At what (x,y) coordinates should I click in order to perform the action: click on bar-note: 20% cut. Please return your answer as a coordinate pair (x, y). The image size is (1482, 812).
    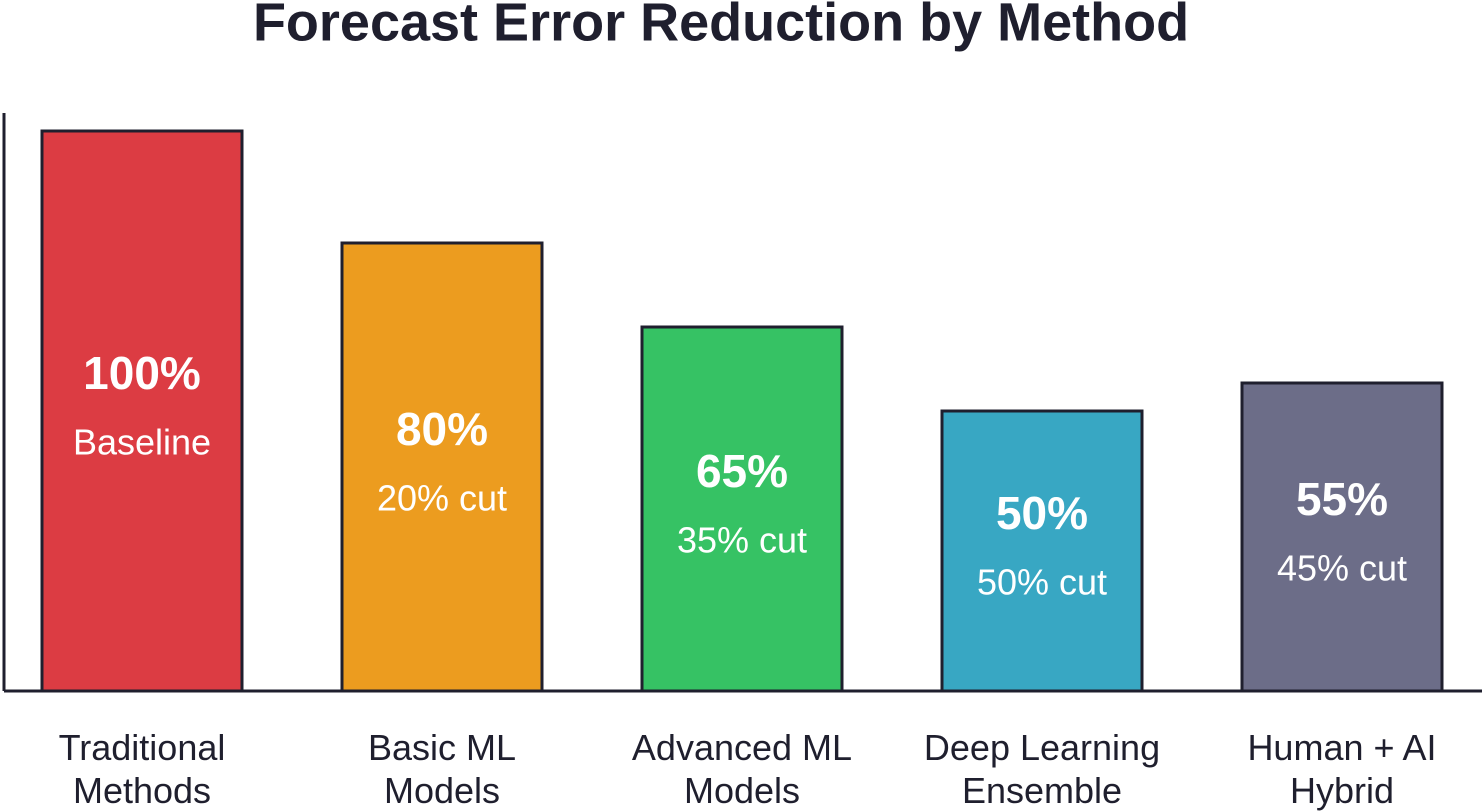
    Looking at the image, I should click on (442, 498).